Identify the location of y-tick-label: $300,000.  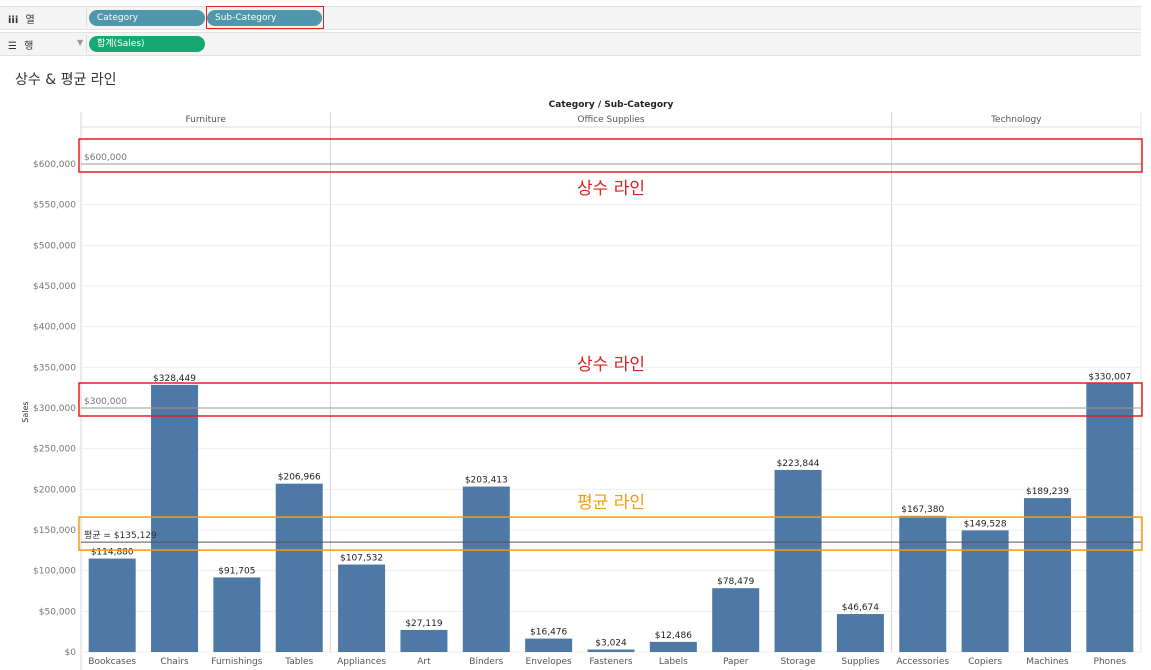
(54, 409).